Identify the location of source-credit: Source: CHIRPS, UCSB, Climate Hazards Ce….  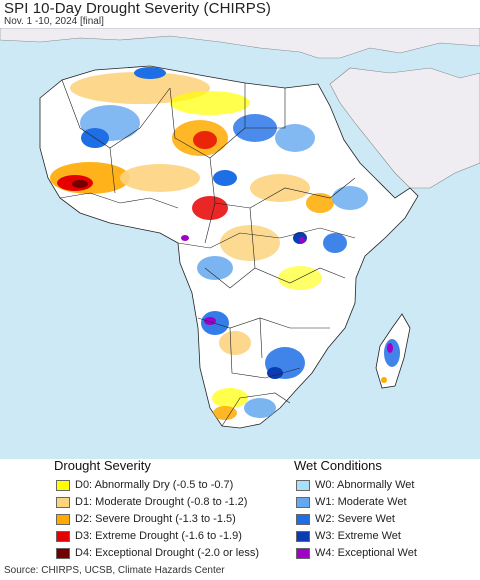
(114, 570).